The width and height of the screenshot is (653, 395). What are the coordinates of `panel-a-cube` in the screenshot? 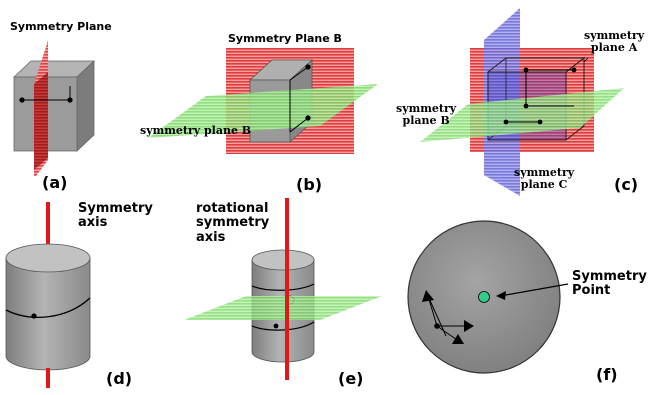 It's located at (54, 106).